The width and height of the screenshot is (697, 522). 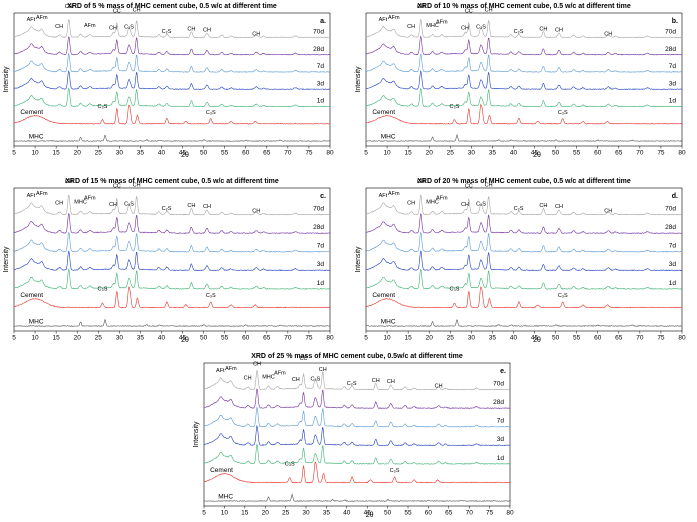 What do you see at coordinates (514, 338) in the screenshot?
I see `x-tick-label: 40` at bounding box center [514, 338].